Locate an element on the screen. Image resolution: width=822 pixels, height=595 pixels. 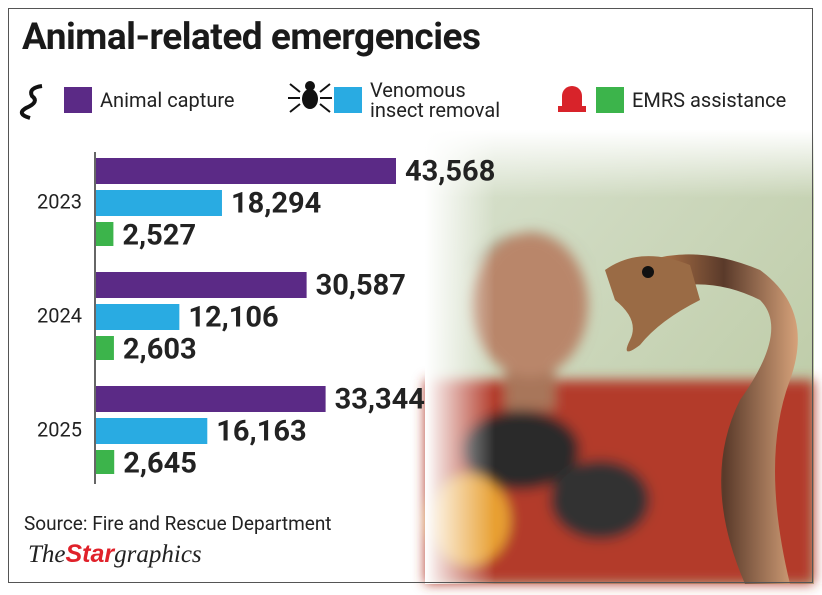
credit-star: Star is located at coordinates (90, 554).